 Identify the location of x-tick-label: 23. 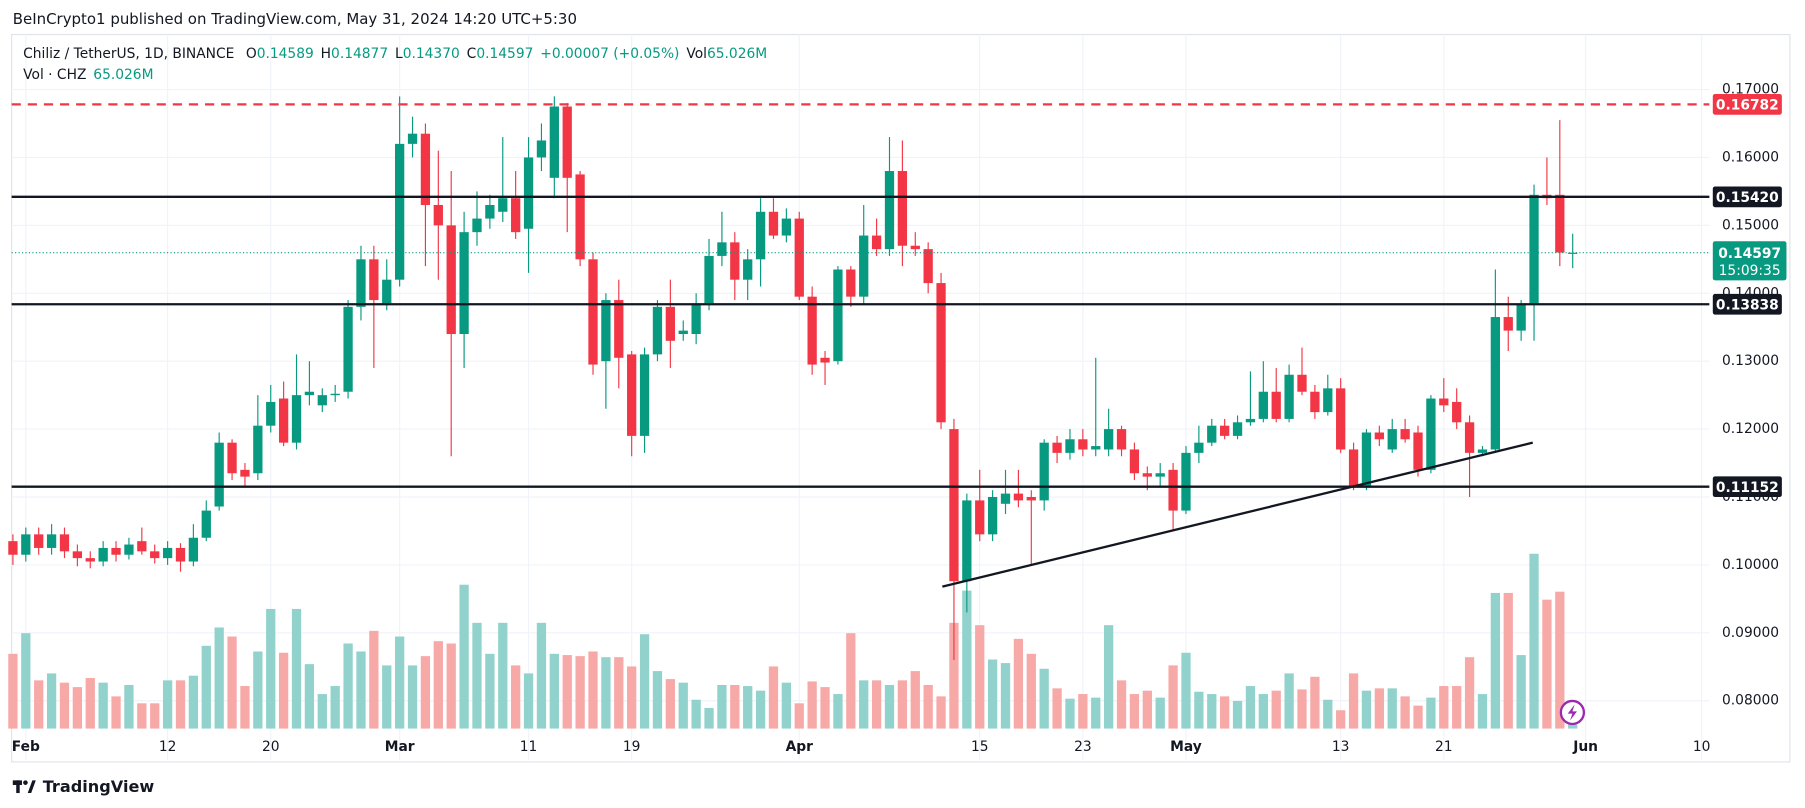
(1083, 747).